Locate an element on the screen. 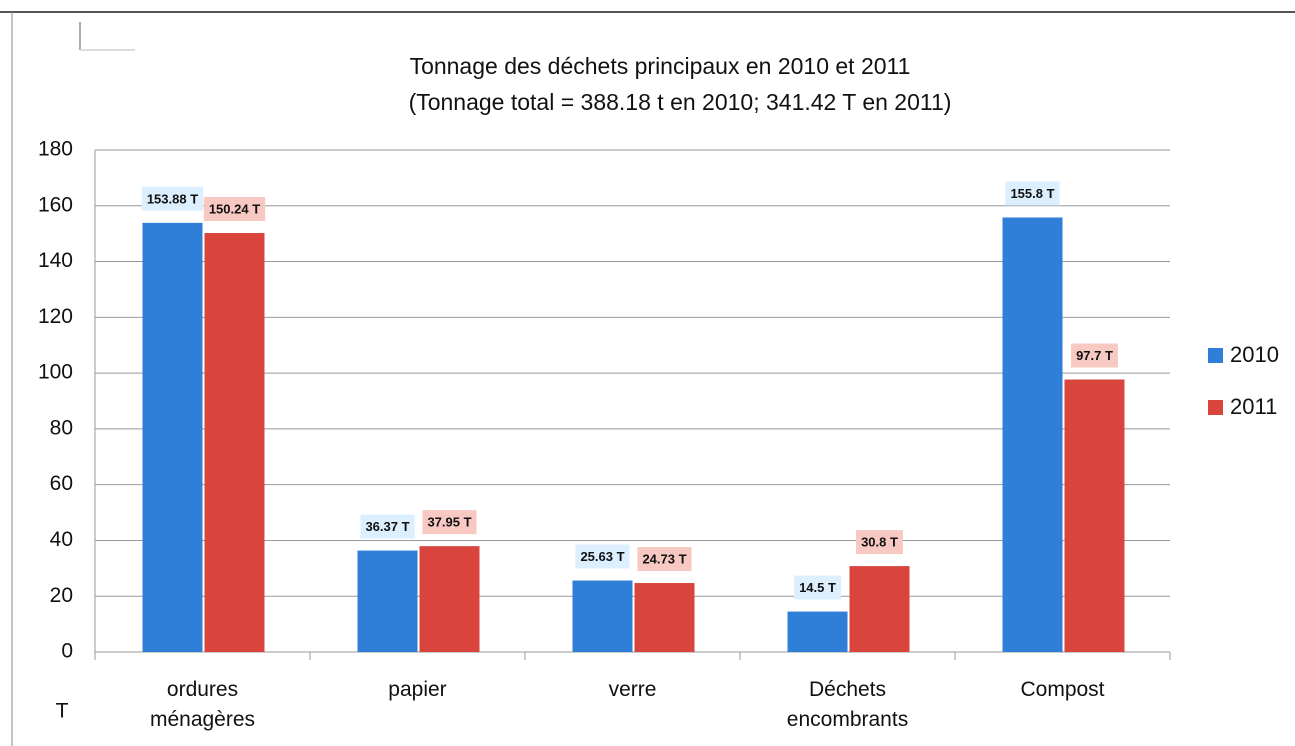 This screenshot has width=1295, height=746. legend-label: 2010 is located at coordinates (1254, 354).